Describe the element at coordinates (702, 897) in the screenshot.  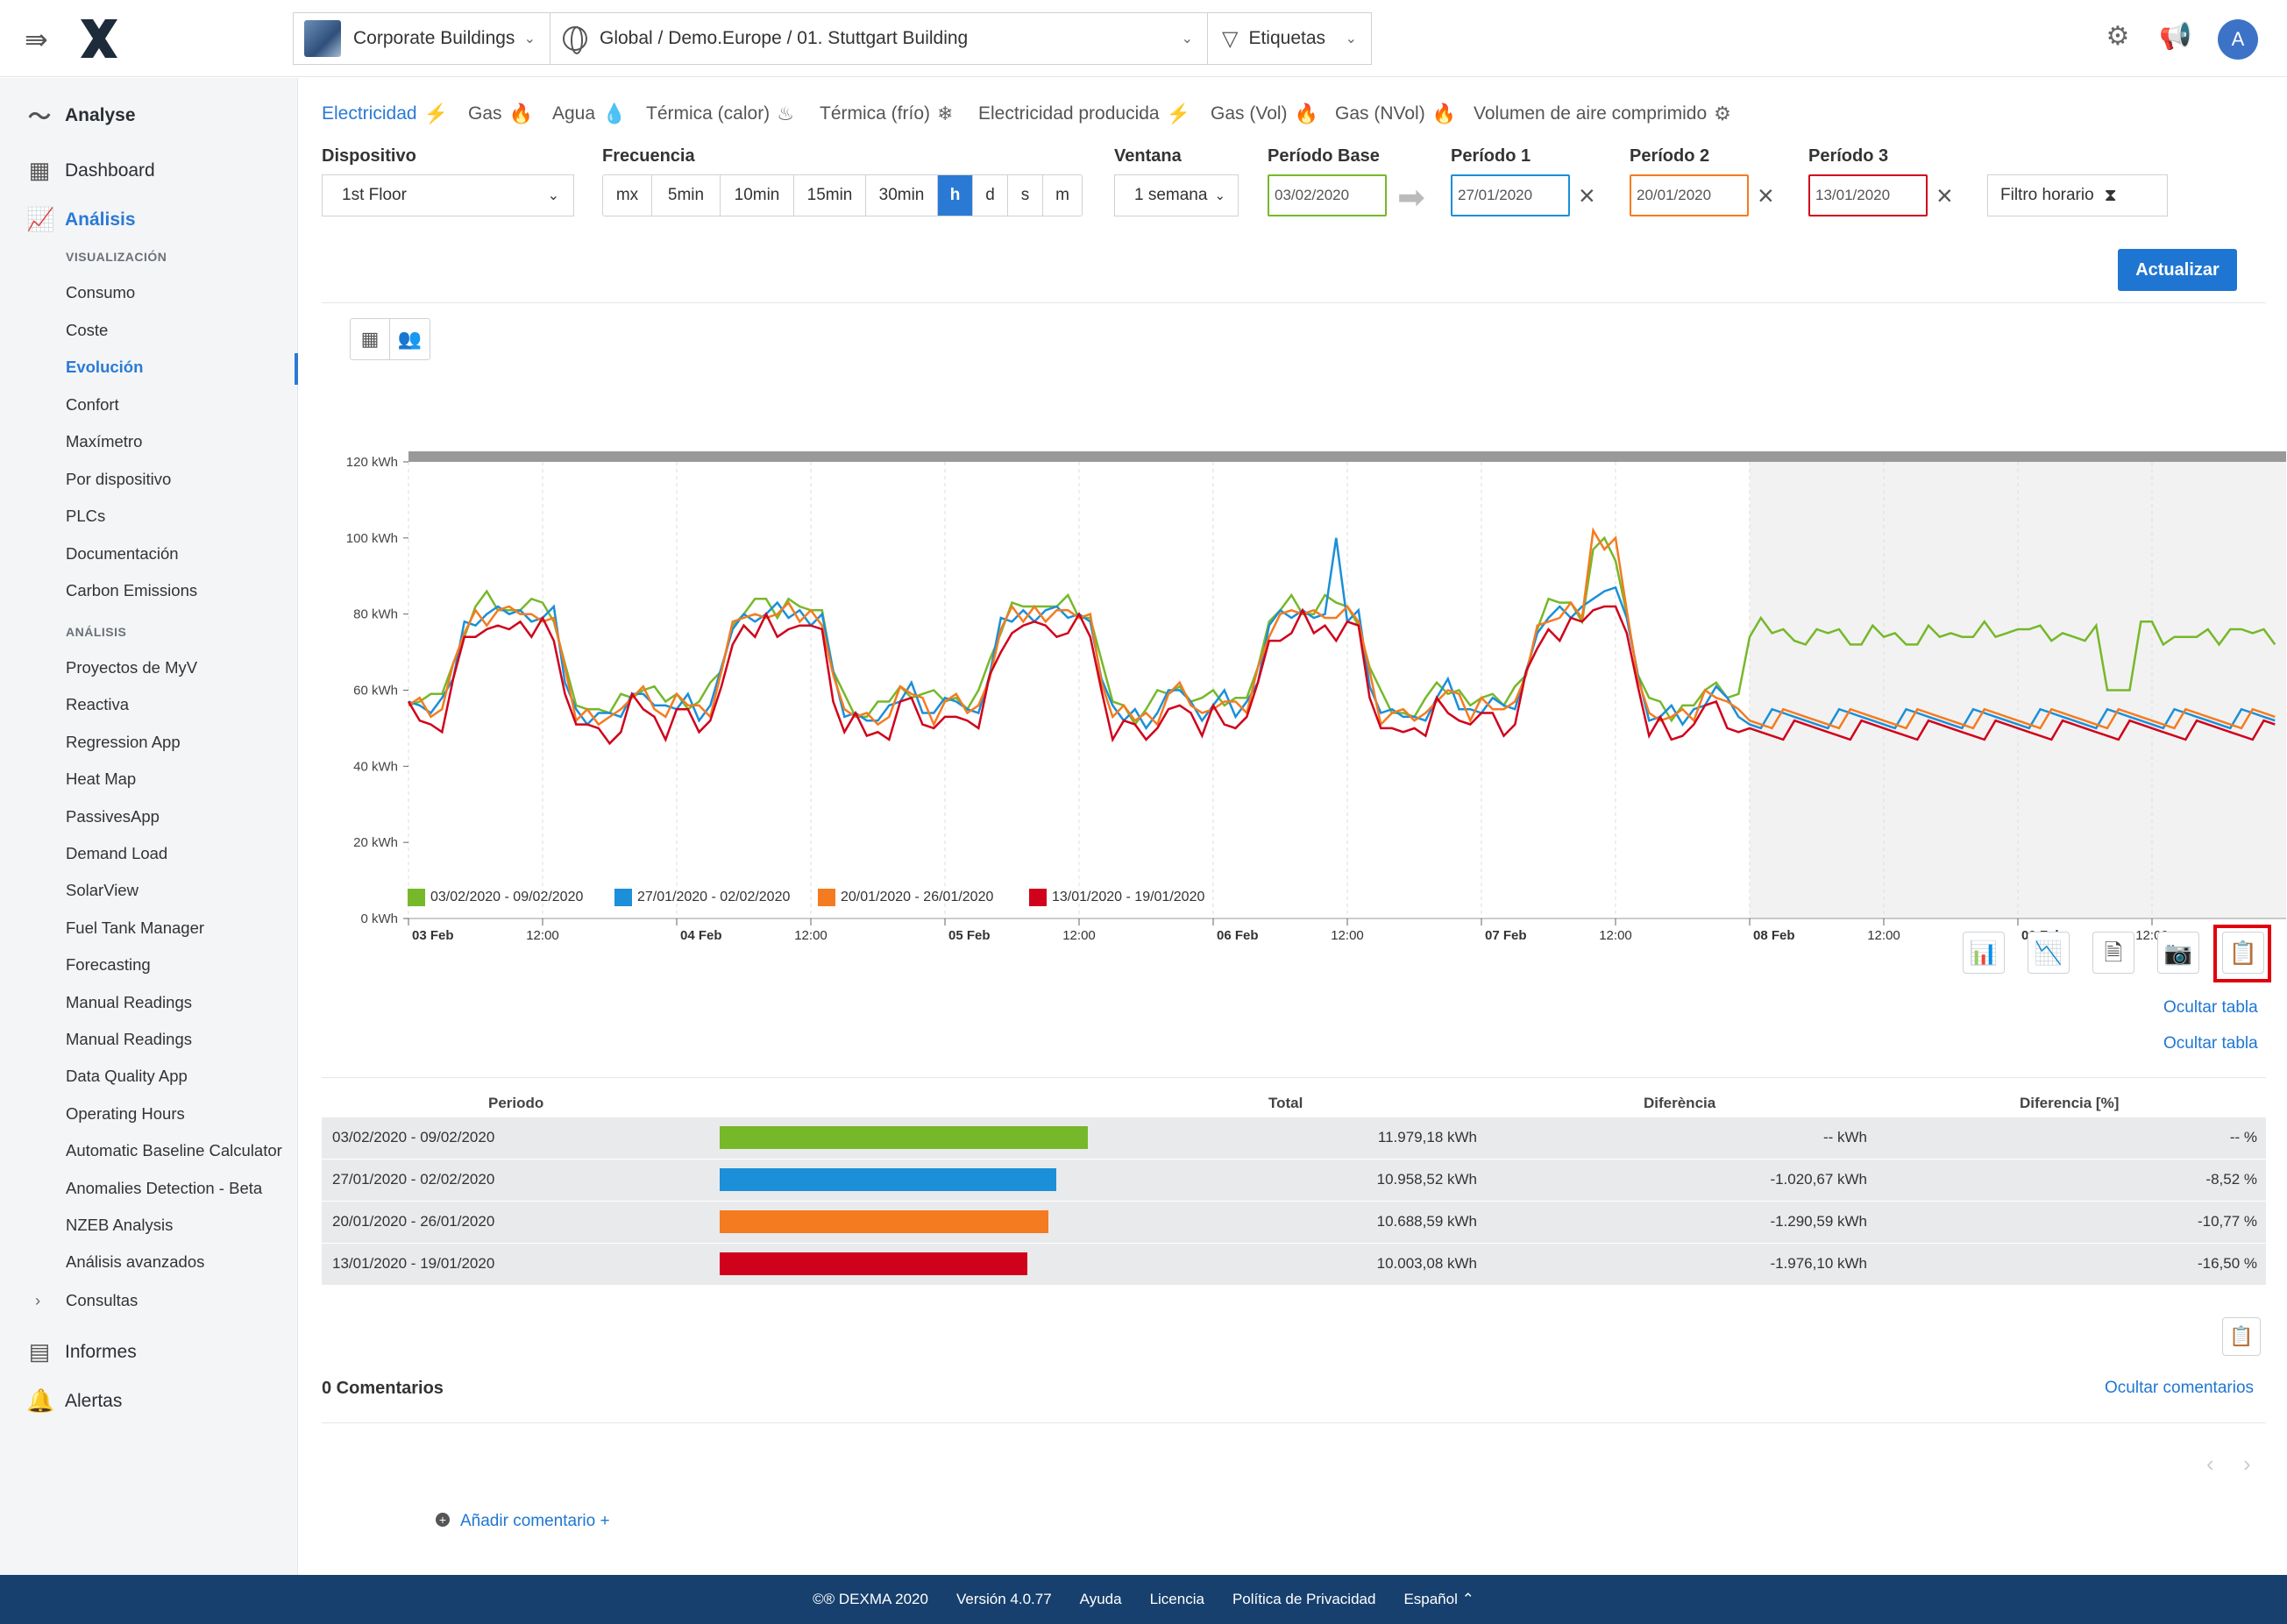
I see `legend-item: 27/01/2020 - 02/02/2020` at that location.